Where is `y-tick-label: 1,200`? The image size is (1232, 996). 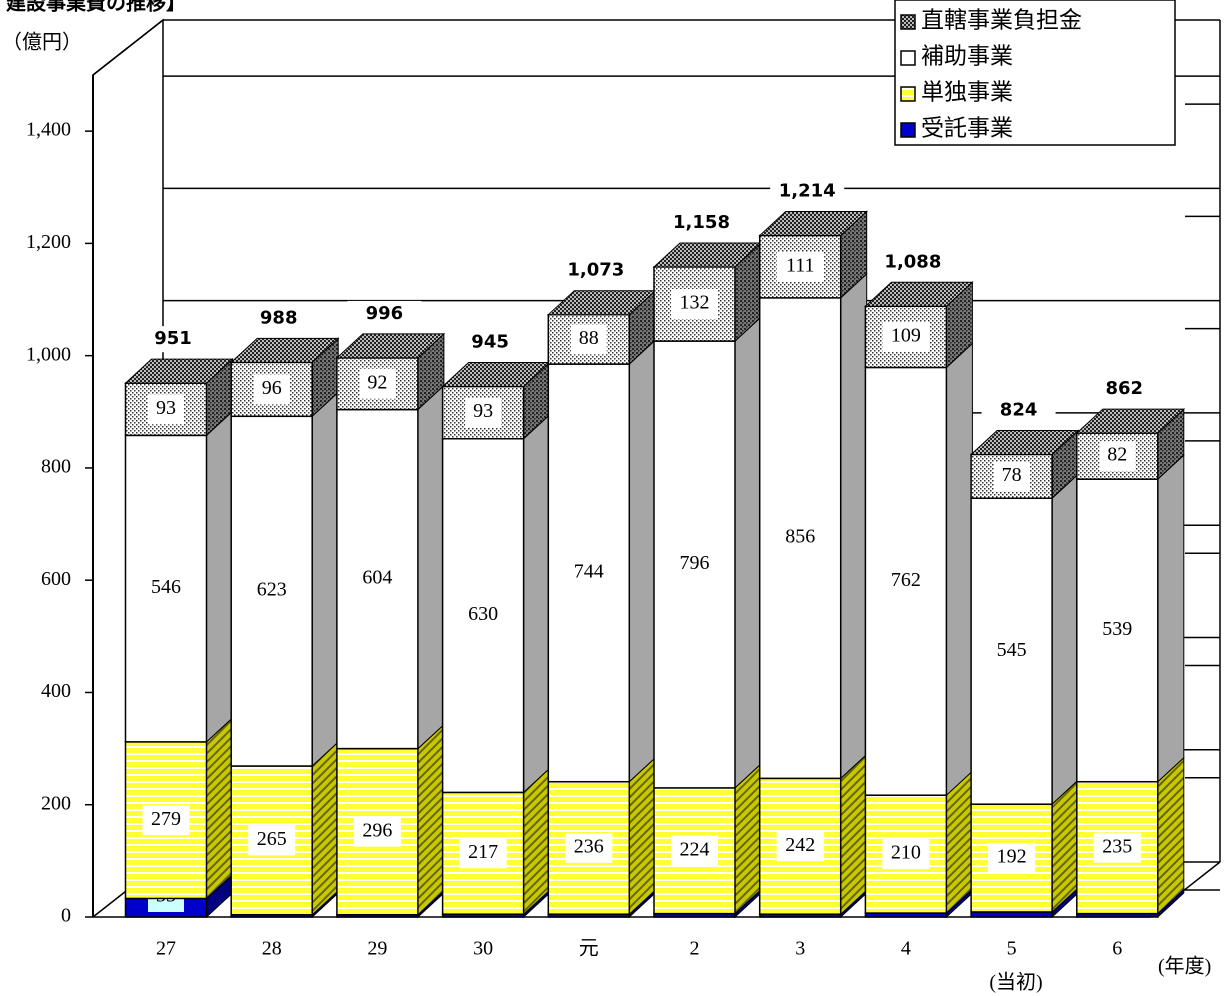
y-tick-label: 1,200 is located at coordinates (48, 242).